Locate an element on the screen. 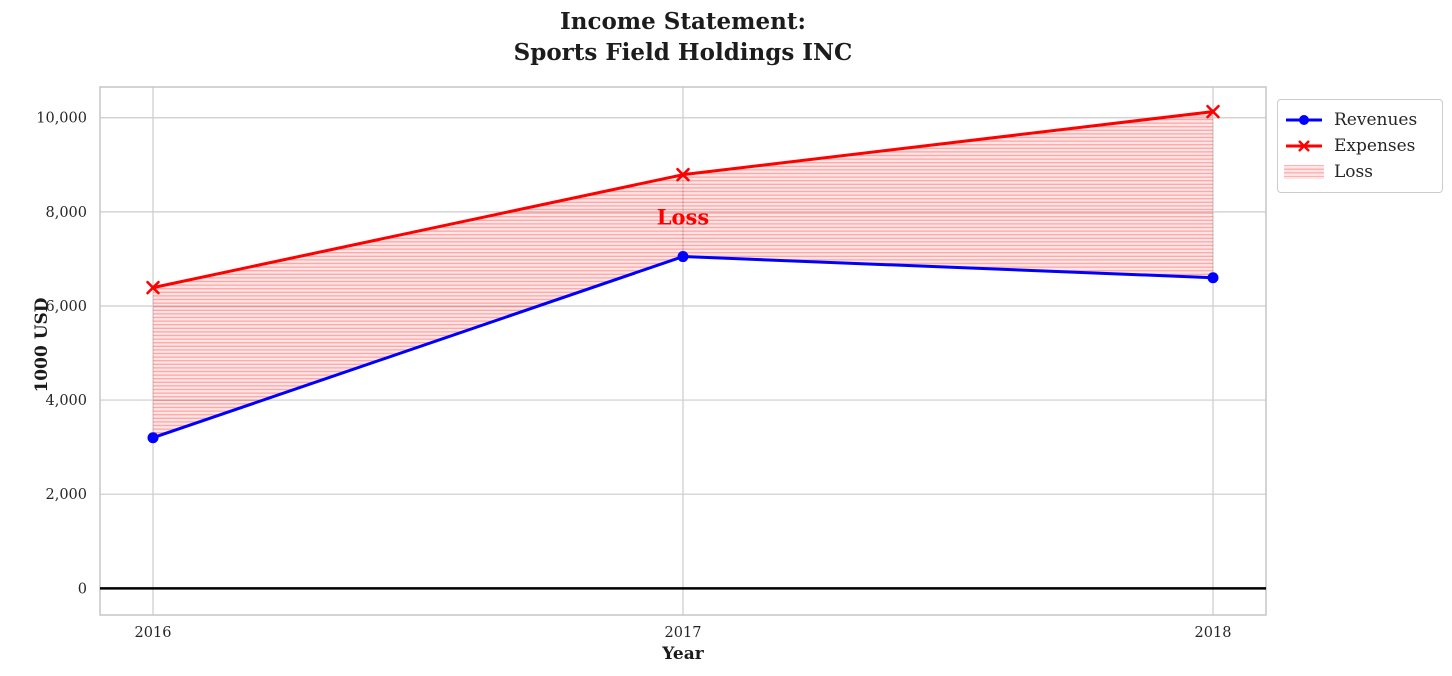  x-tick-label: 2018 is located at coordinates (1213, 633).